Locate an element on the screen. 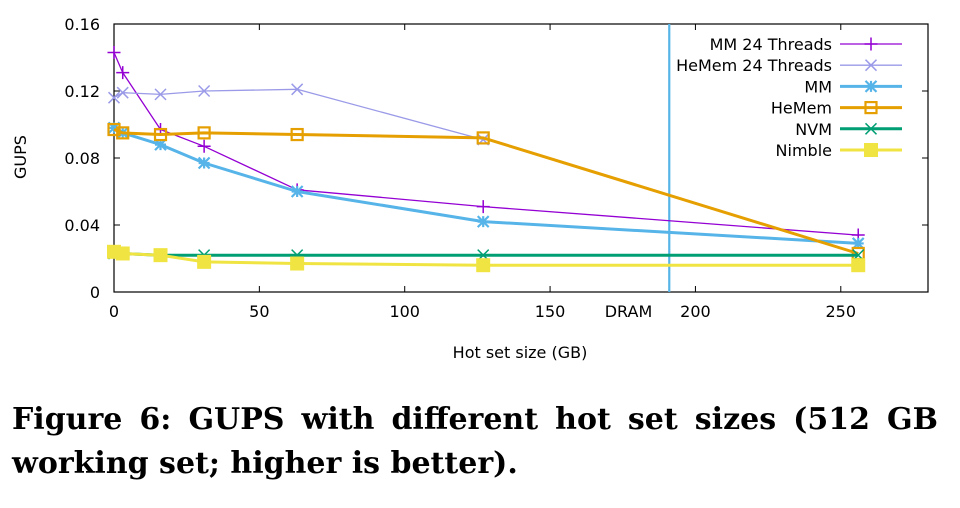 This screenshot has width=960, height=508. legend-item: Nimble is located at coordinates (839, 150).